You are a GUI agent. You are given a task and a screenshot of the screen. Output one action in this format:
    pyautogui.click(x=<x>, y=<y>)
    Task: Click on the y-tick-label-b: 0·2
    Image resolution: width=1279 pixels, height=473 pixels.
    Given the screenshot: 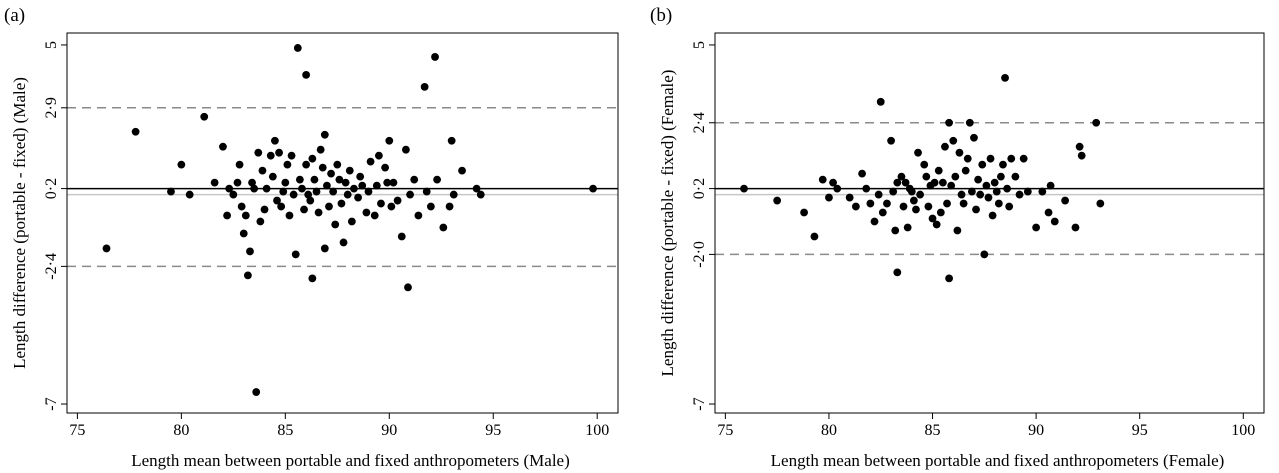 What is the action you would take?
    pyautogui.click(x=699, y=188)
    